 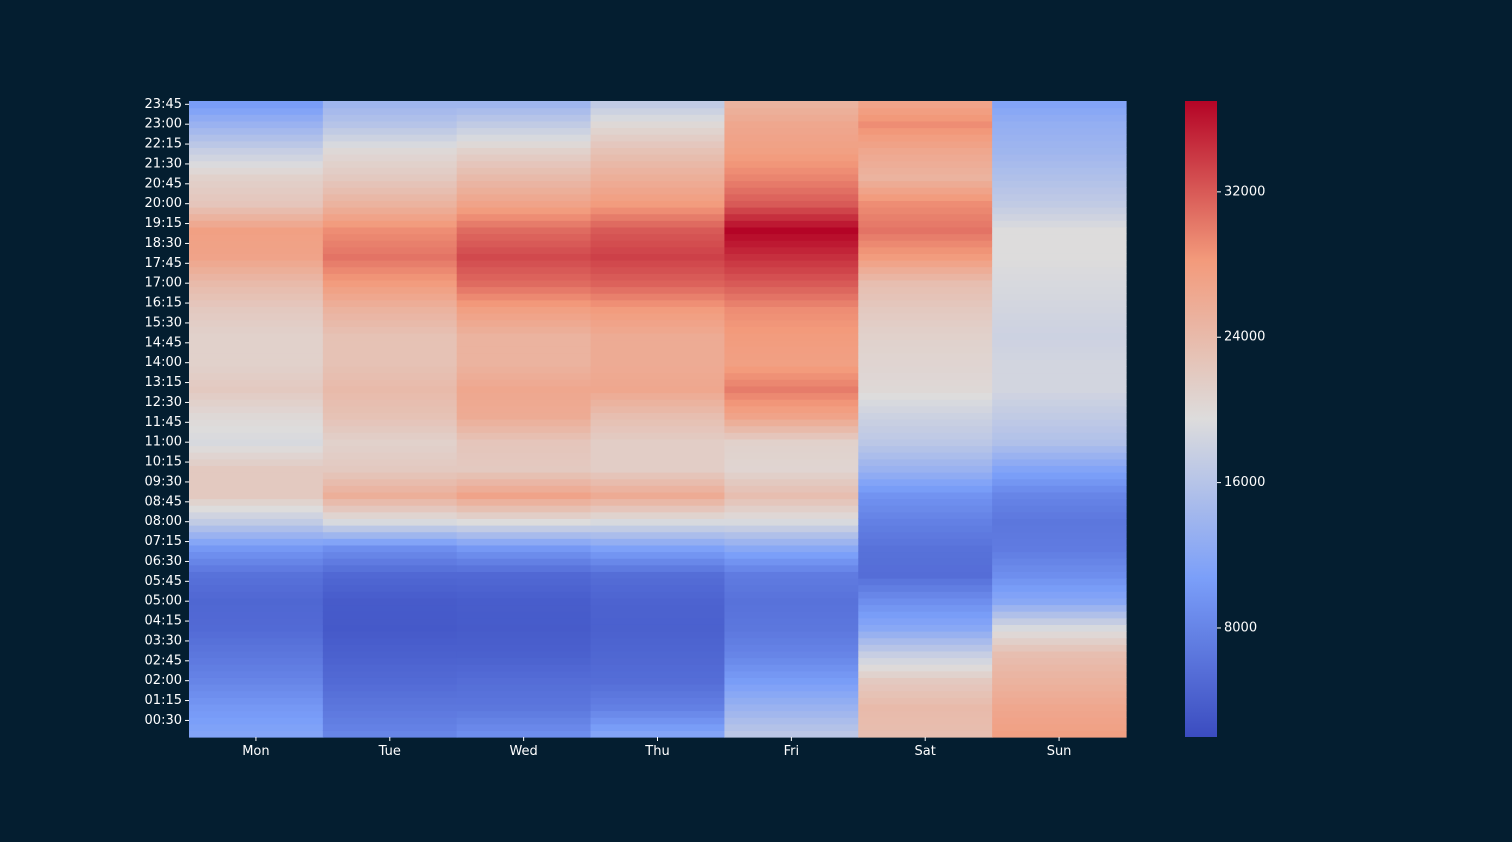 What do you see at coordinates (163, 422) in the screenshot?
I see `y-tick-label: 11:45` at bounding box center [163, 422].